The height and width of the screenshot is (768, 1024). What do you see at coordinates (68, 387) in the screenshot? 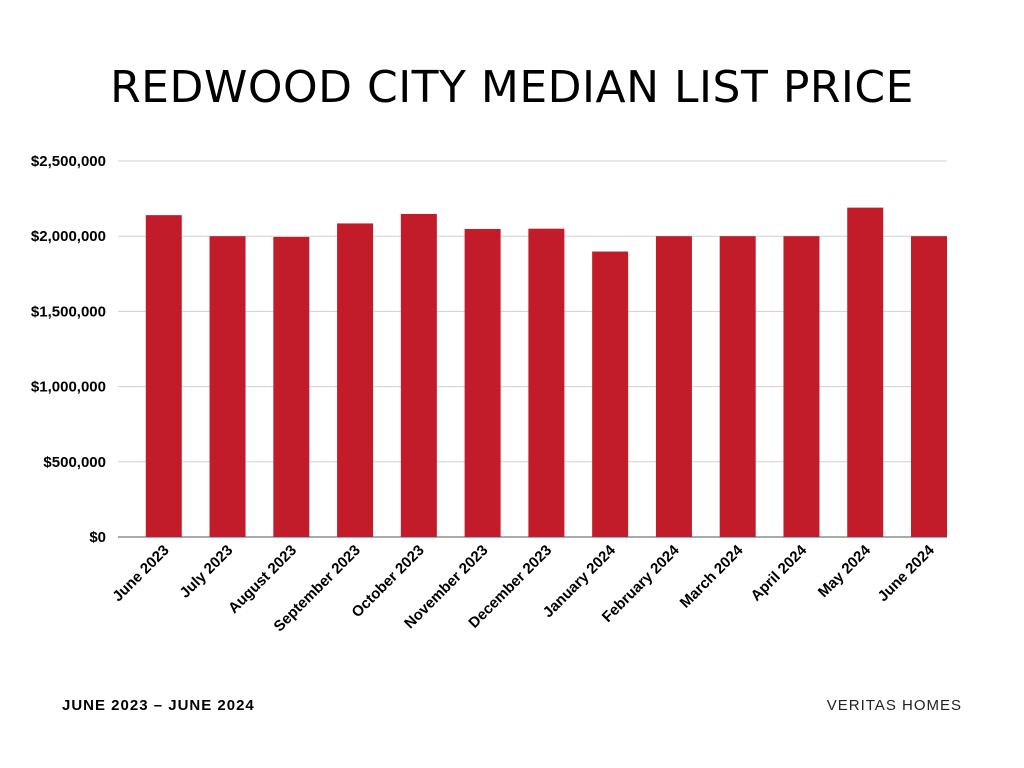
I see `y-tick-label: $1,000,000` at bounding box center [68, 387].